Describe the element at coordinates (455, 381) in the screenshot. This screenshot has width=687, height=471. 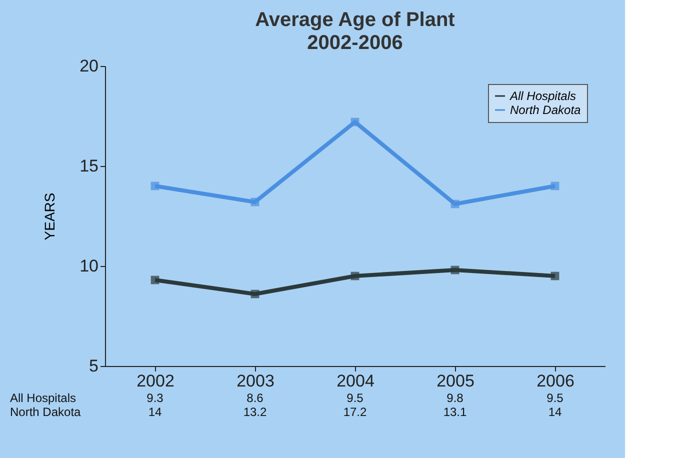
I see `x-tick-label: 2005` at that location.